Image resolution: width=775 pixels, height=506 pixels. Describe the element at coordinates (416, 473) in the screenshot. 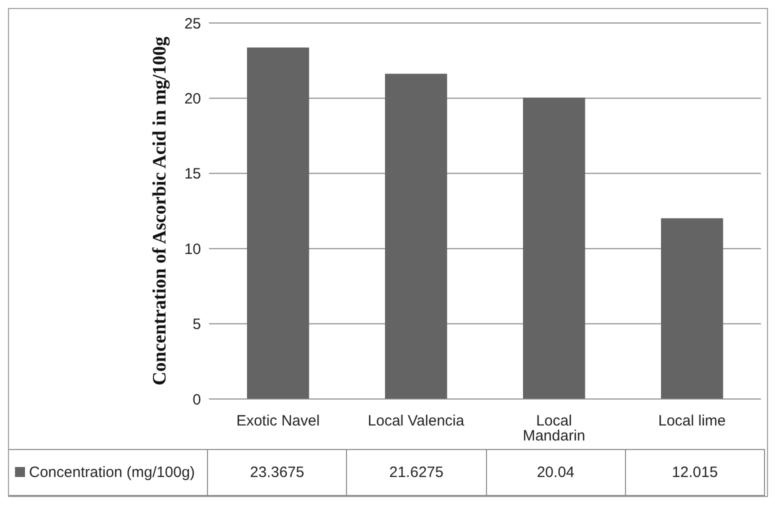

I see `data-label: 21.6275` at that location.